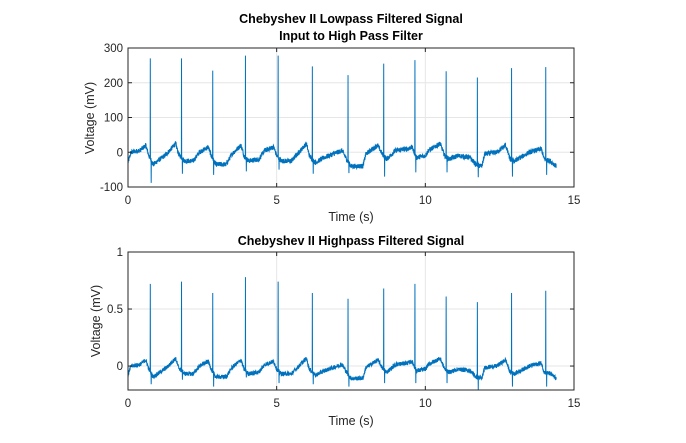 The image size is (686, 443). What do you see at coordinates (120, 253) in the screenshot?
I see `y-tick-label: 1` at bounding box center [120, 253].